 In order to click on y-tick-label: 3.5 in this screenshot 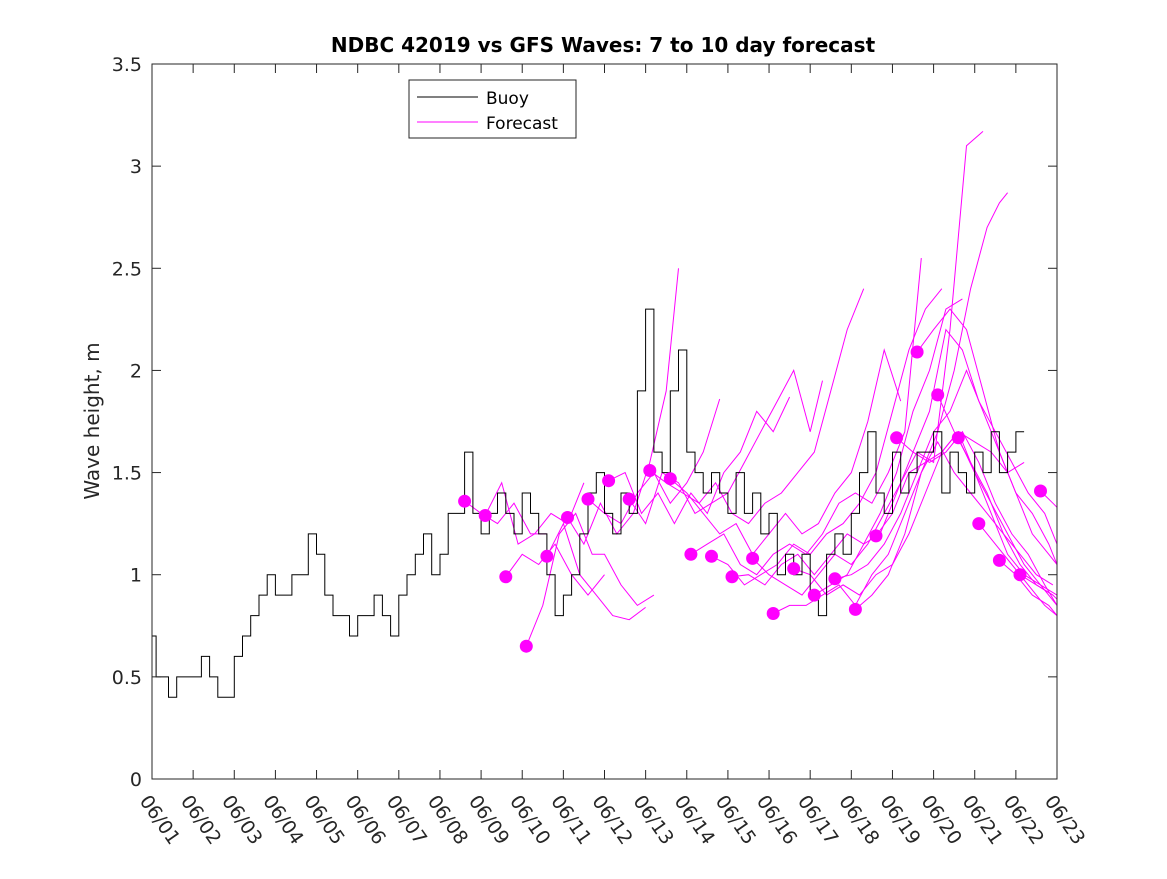, I will do `click(127, 65)`.